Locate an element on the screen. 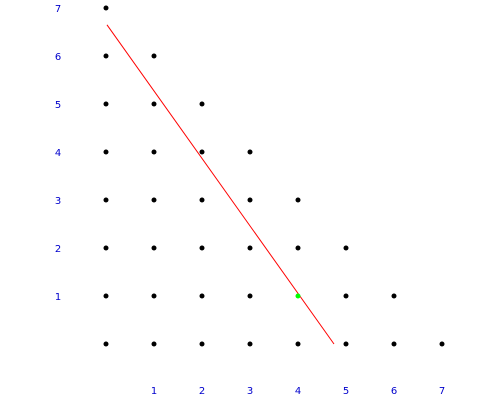 Image resolution: width=500 pixels, height=400 pixels. x-tick-labels: 1 2 3 4 5 6 7 is located at coordinates (298, 391).